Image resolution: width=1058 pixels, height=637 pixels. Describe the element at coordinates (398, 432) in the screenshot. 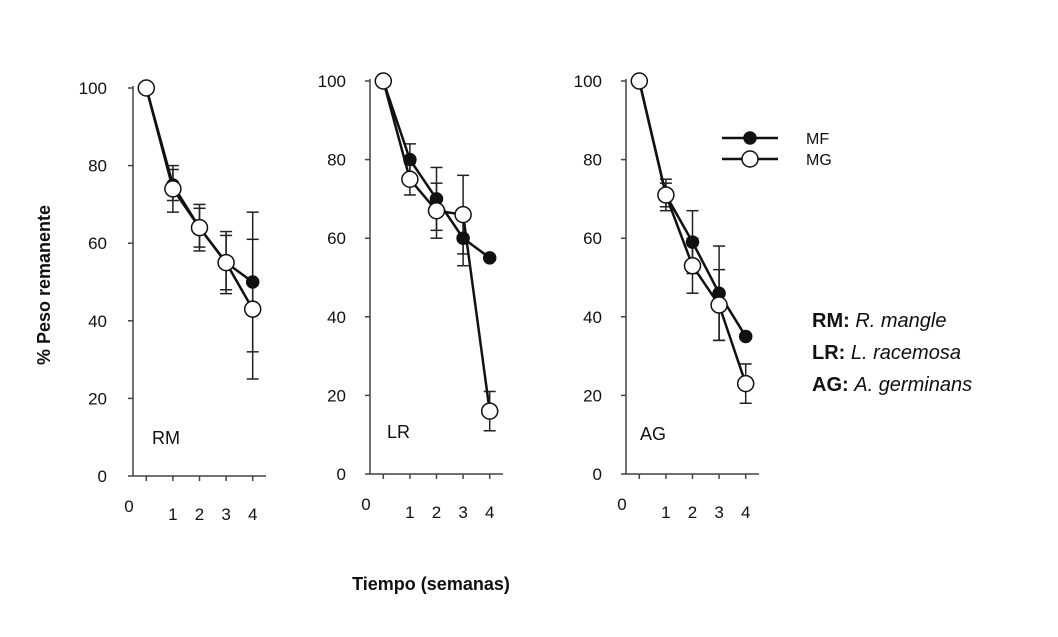

I see `panel-label: LR` at that location.